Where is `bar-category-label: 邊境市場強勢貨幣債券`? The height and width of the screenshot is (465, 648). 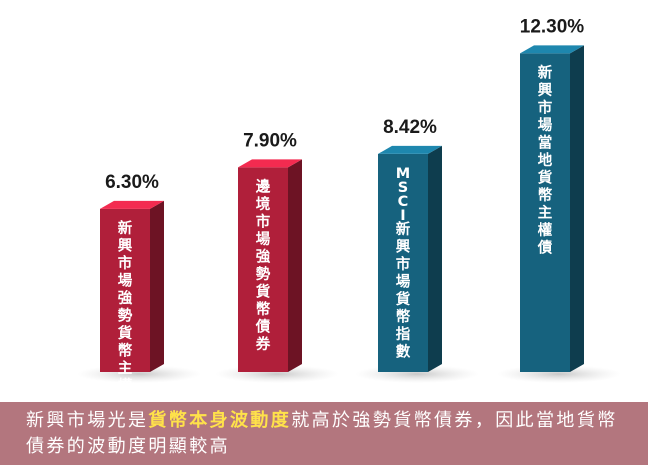
bar-category-label: 邊境市場強勢貨幣債券 is located at coordinates (263, 265).